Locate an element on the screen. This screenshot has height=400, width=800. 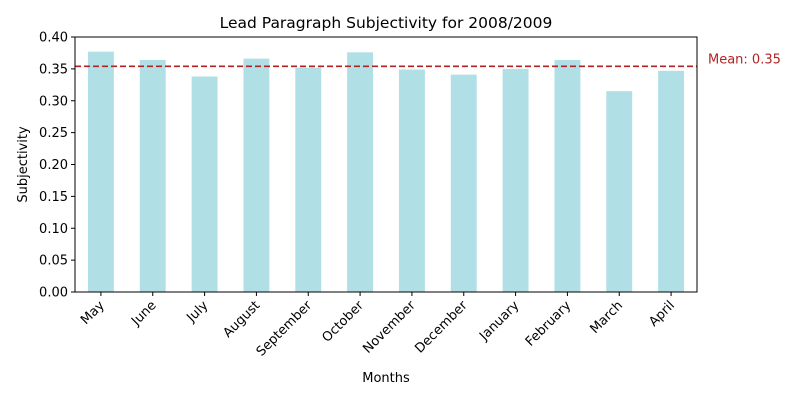
x-tick-label: March is located at coordinates (606, 317).